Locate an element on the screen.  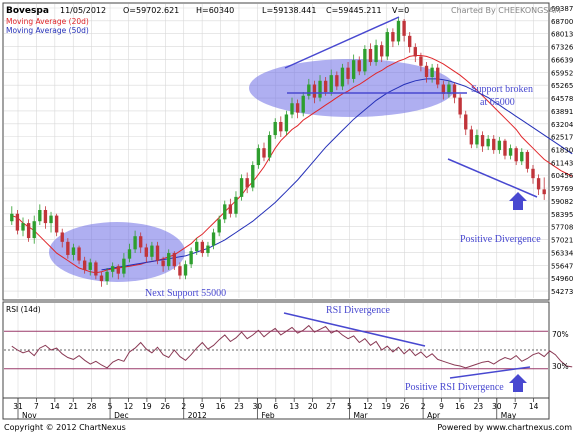
date-tick-label: 26 is located at coordinates (166, 406).